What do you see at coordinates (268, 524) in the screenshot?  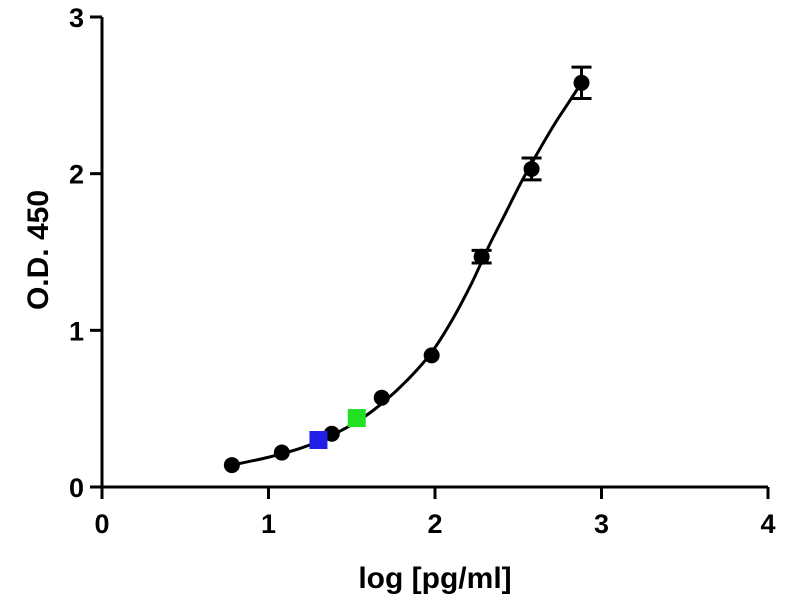 I see `x-tick-label: 1` at bounding box center [268, 524].